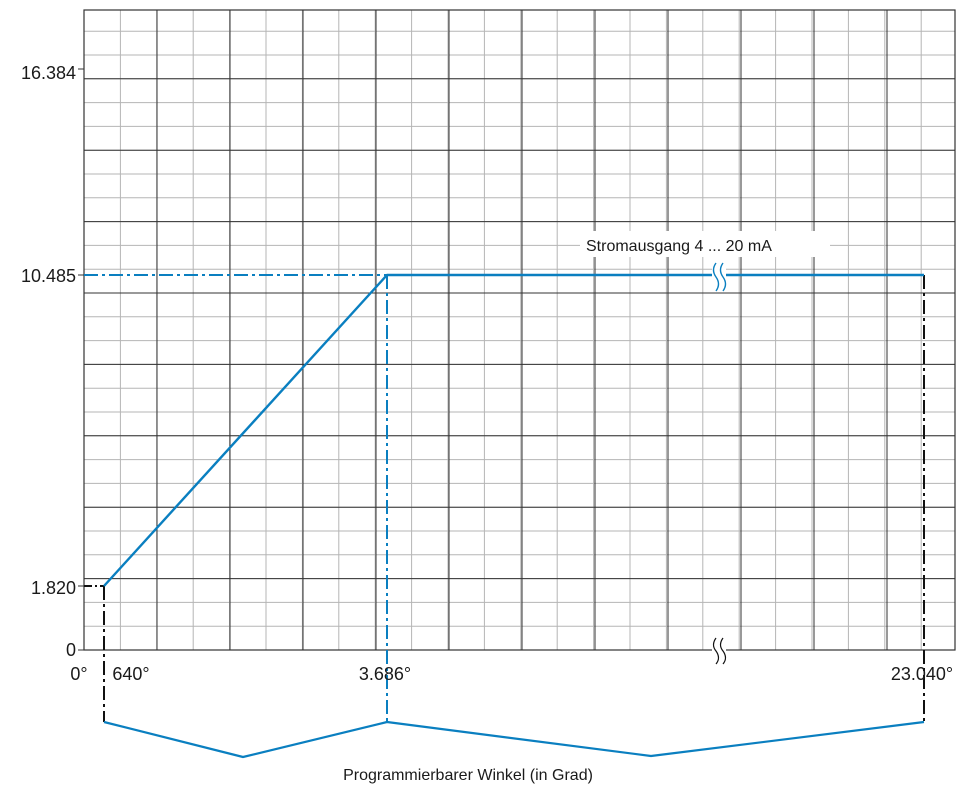 Image resolution: width=965 pixels, height=789 pixels. What do you see at coordinates (468, 775) in the screenshot?
I see `x-axis-label: Programmierbarer Winkel (in Grad)` at bounding box center [468, 775].